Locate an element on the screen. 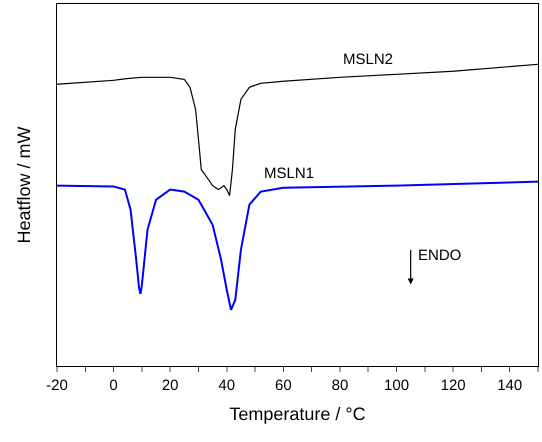 The height and width of the screenshot is (442, 542). y-axis-title: Heatflow / mW is located at coordinates (24, 185).